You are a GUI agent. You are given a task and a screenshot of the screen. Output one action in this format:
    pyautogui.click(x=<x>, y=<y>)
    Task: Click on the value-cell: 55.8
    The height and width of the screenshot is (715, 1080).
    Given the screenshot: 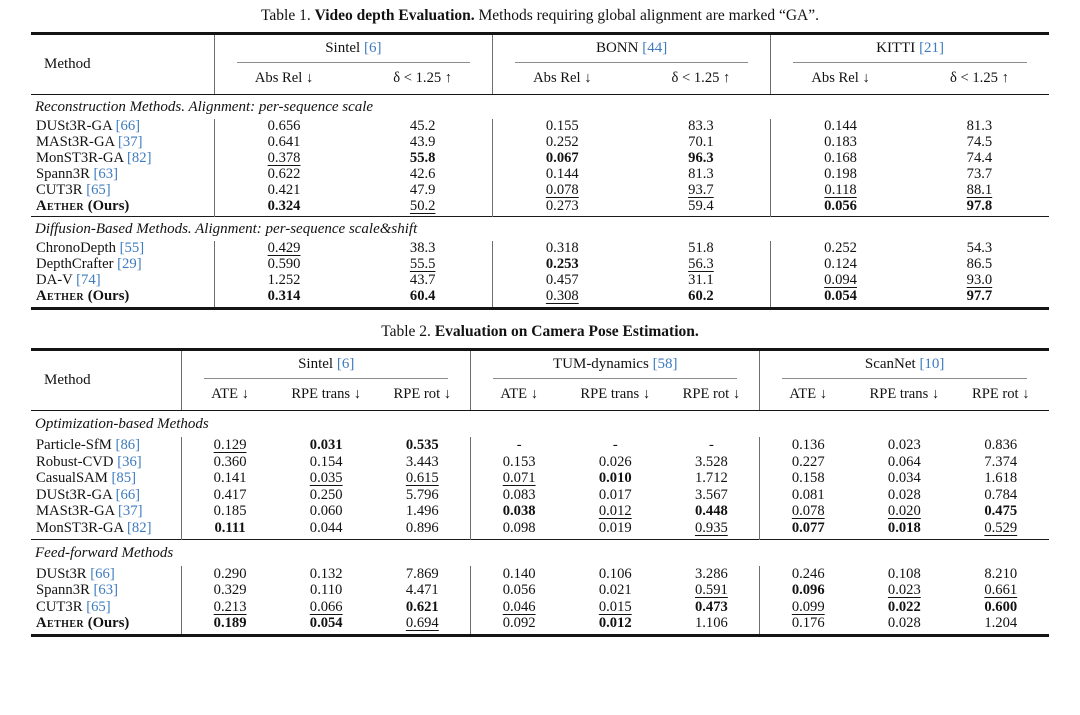 What is the action you would take?
    pyautogui.click(x=422, y=157)
    